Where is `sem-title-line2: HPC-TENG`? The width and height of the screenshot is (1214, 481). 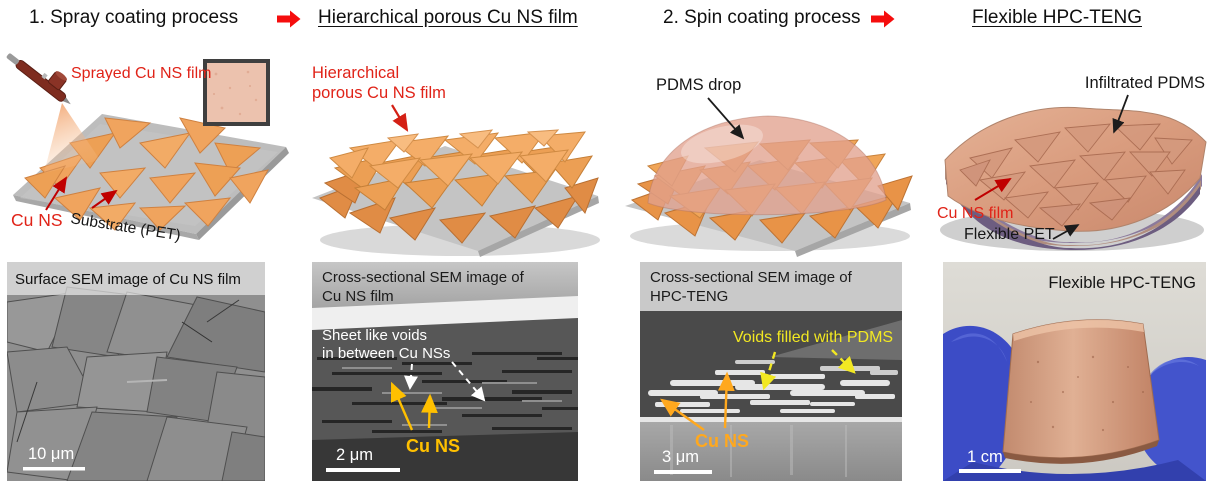 sem-title-line2: HPC-TENG is located at coordinates (689, 296).